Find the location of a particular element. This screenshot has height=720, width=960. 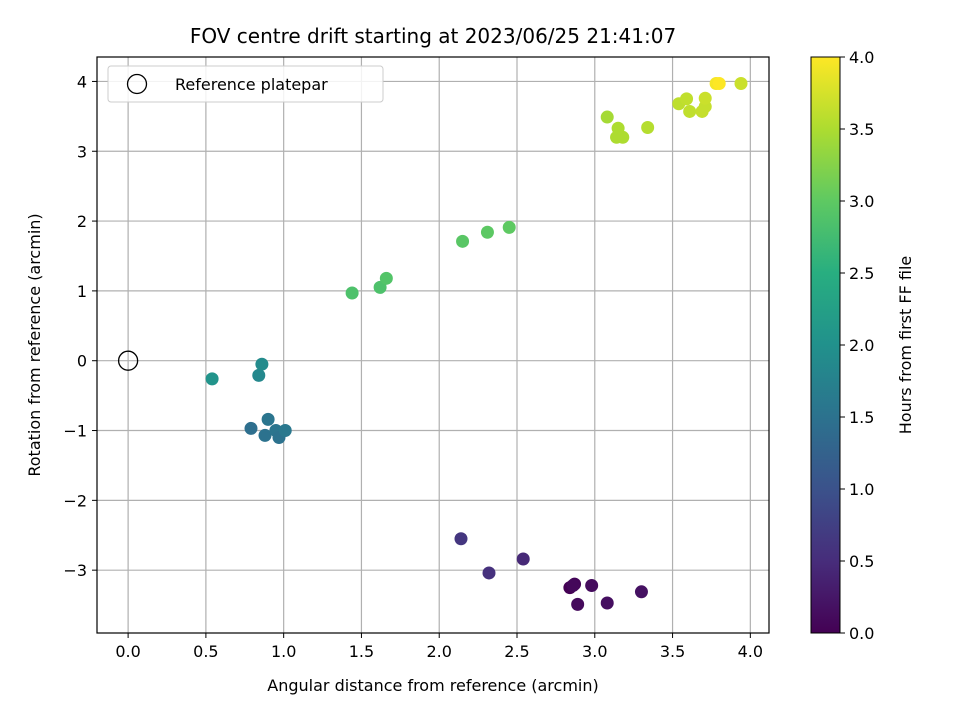

colorbar-ticks: 0.0 0.5 1.0 1.5 2.0 2.5 3.0 3.5 4.0 is located at coordinates (857, 345).